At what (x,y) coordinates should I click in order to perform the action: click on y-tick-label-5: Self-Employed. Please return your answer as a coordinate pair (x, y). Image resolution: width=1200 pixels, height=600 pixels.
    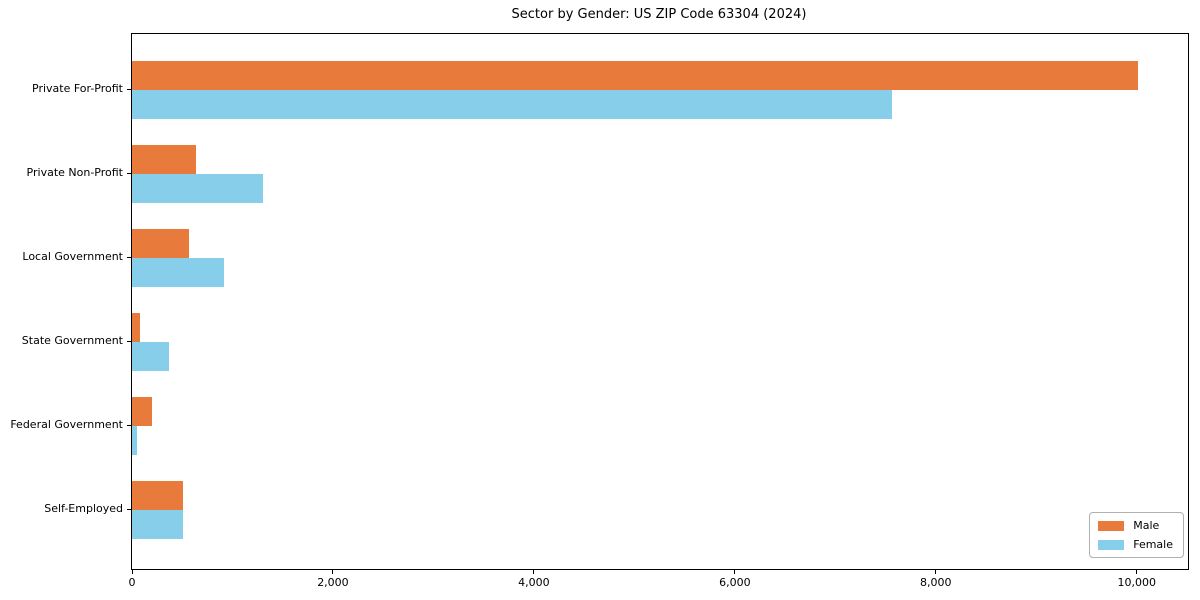
    Looking at the image, I should click on (83, 508).